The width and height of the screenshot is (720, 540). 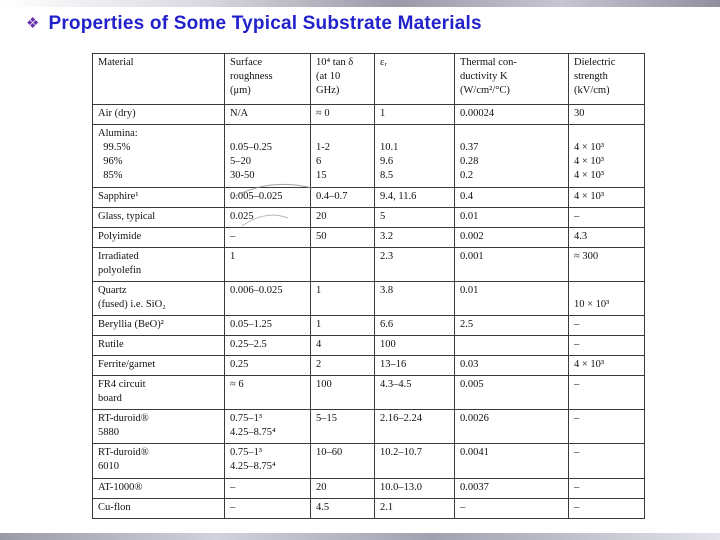 What do you see at coordinates (414, 264) in the screenshot?
I see `table-cell: 2.3` at bounding box center [414, 264].